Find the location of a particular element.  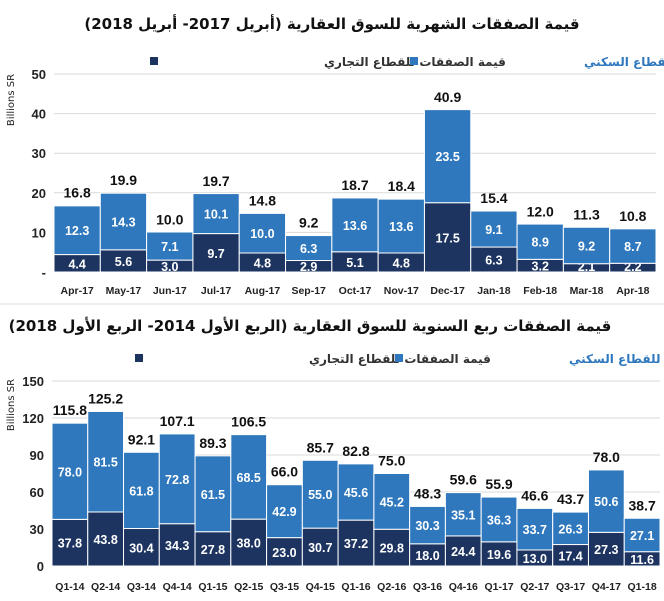

x-tick-label: Nov-17 is located at coordinates (401, 291).